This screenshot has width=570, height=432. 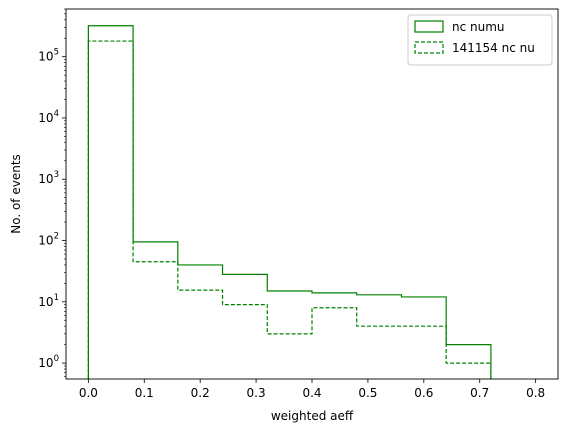 I want to click on y-axis-label: No. of events, so click(x=16, y=194).